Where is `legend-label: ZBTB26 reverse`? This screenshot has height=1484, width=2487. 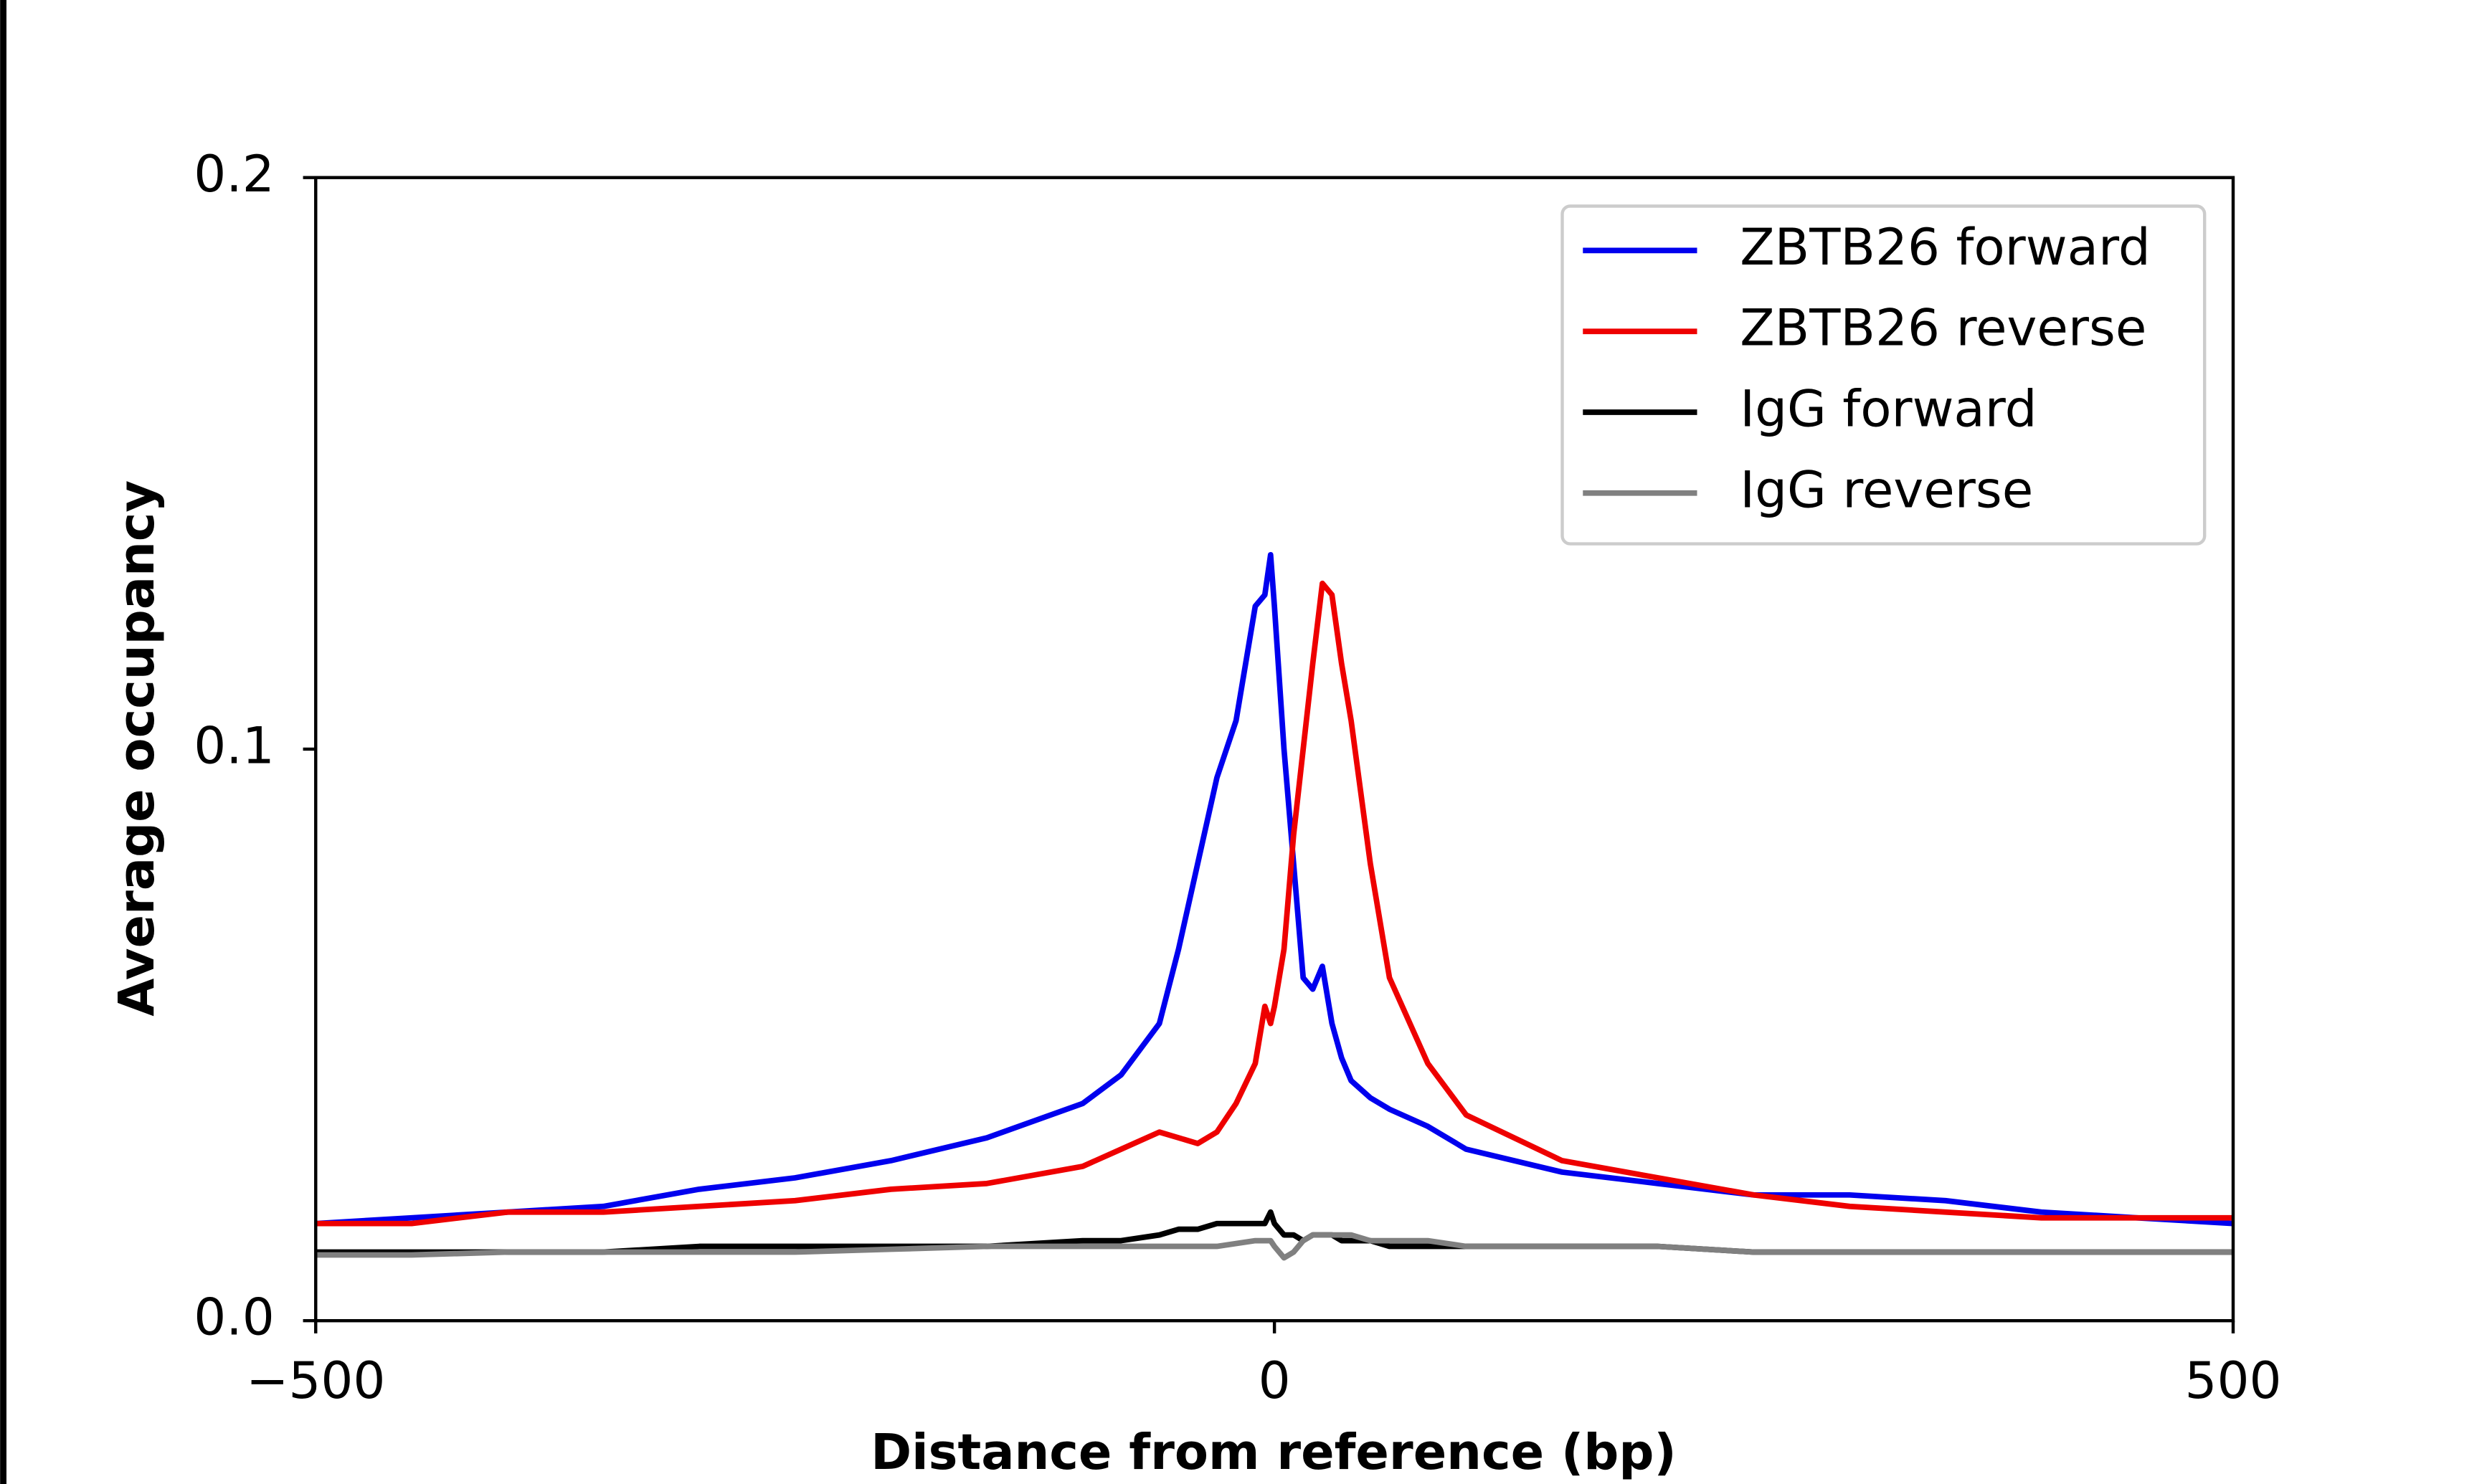
legend-label: ZBTB26 reverse is located at coordinates (1943, 328).